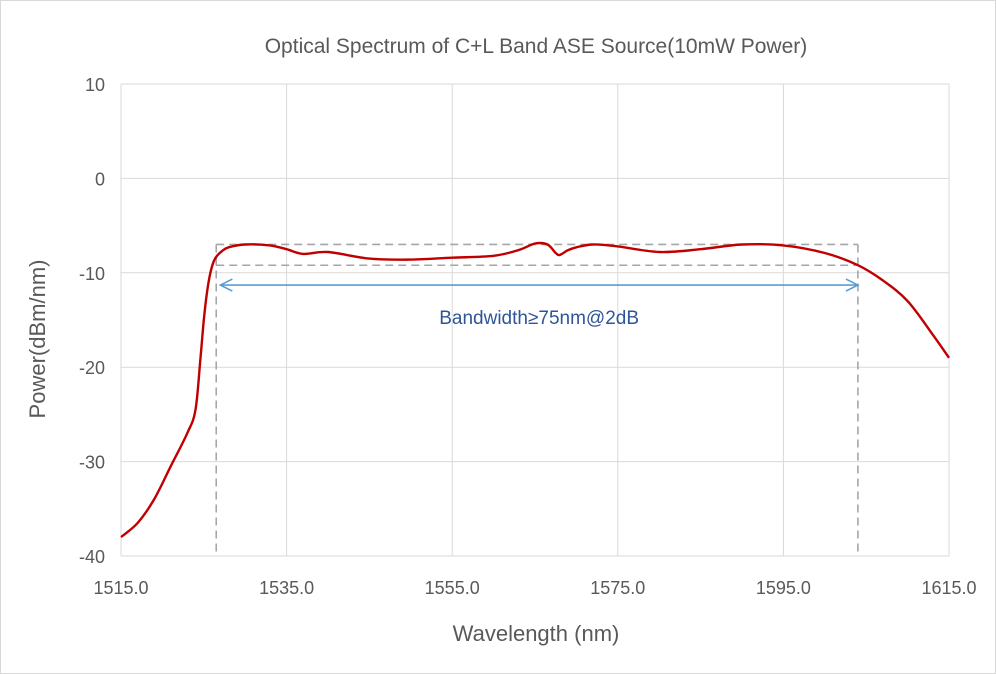 The image size is (996, 674). I want to click on x-tick-label: 1515.0, so click(120, 588).